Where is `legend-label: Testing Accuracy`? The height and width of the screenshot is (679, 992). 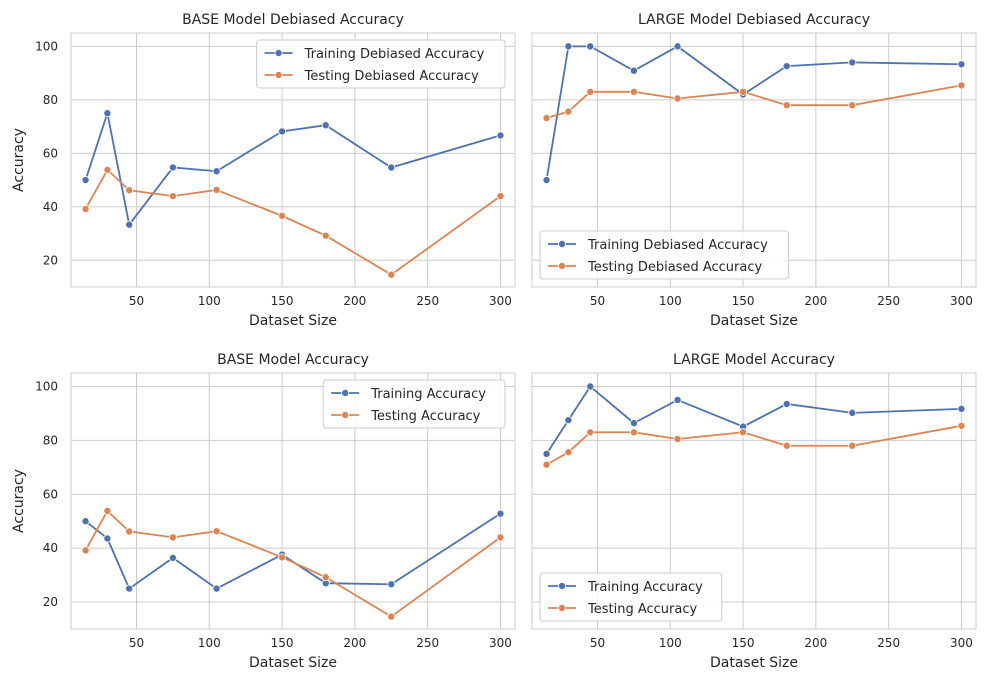 legend-label: Testing Accuracy is located at coordinates (642, 609).